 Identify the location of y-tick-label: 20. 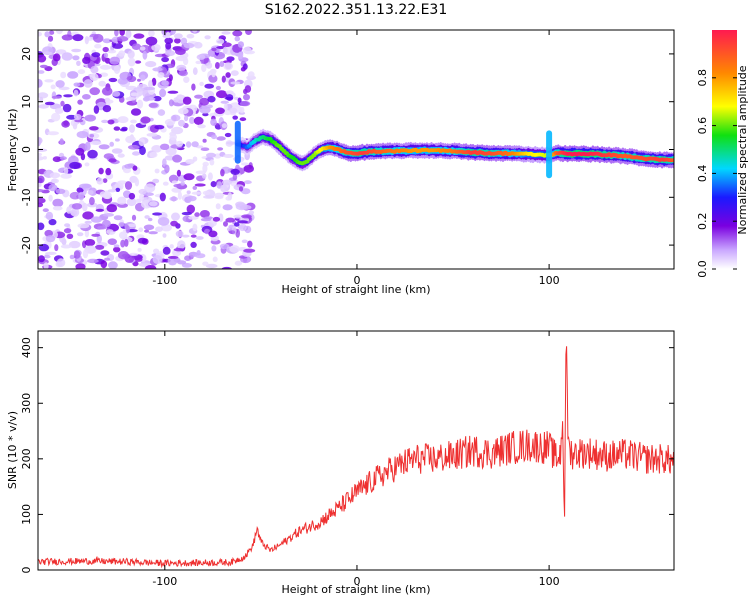
(26, 54).